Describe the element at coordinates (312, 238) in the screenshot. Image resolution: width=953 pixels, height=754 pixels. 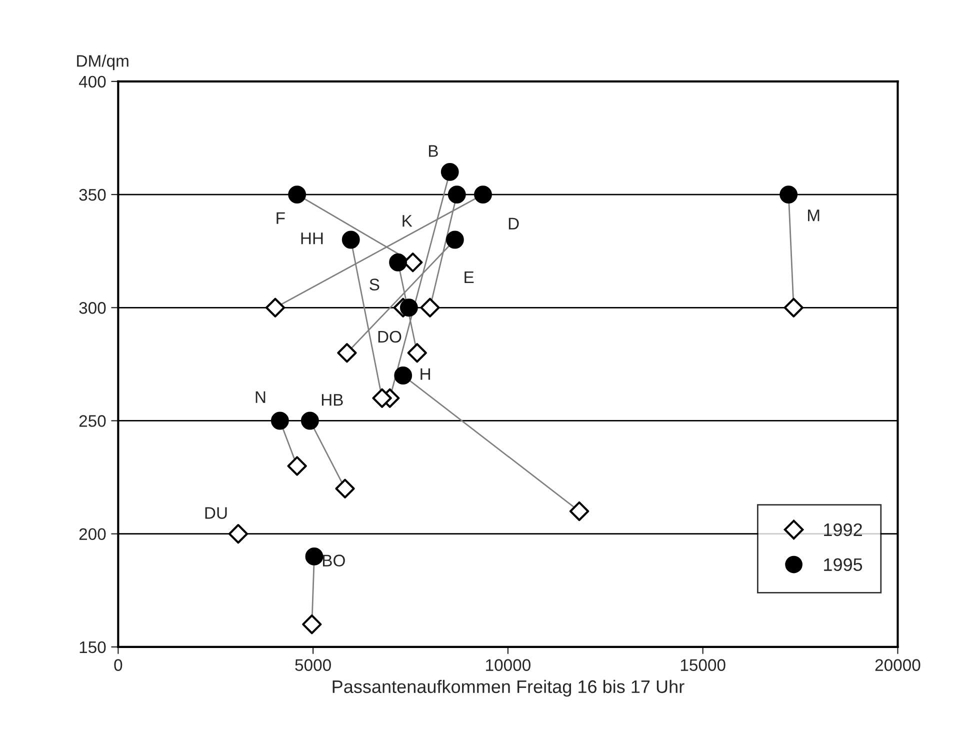
I see `annotation: HH` at that location.